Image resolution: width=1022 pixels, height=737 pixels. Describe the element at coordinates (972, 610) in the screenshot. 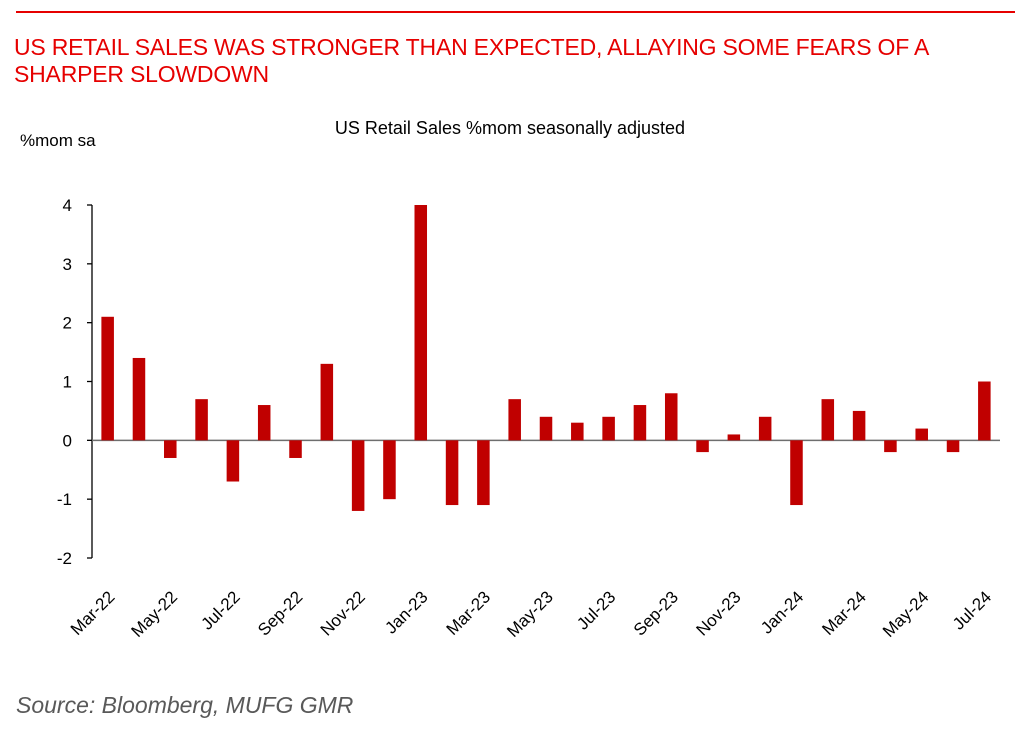

I see `x-tick-label: Jul-24` at that location.